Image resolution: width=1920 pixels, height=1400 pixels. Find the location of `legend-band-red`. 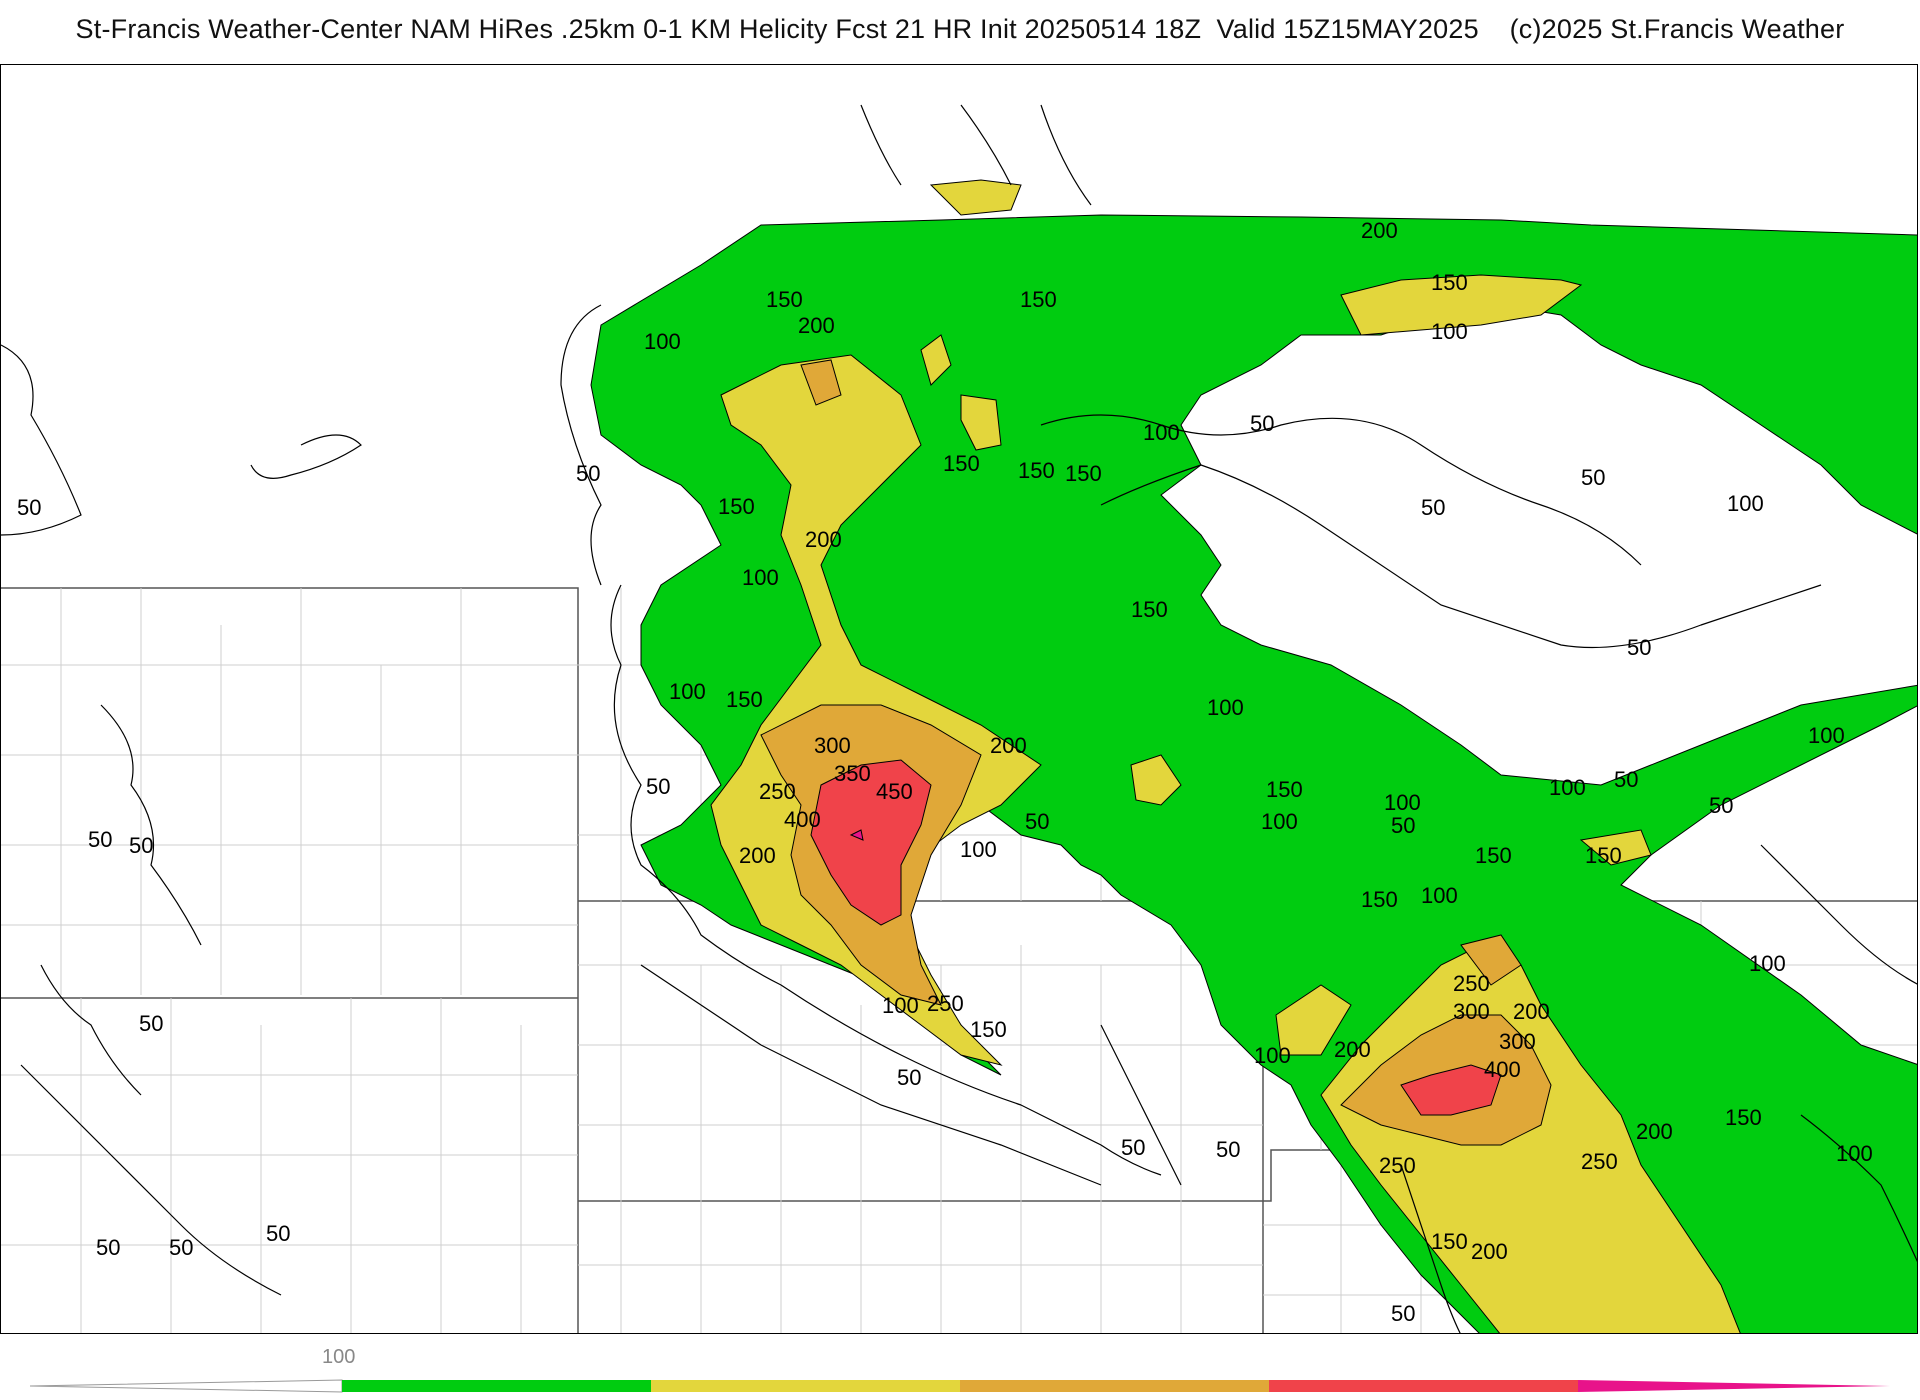

legend-band-red is located at coordinates (1423, 1386).